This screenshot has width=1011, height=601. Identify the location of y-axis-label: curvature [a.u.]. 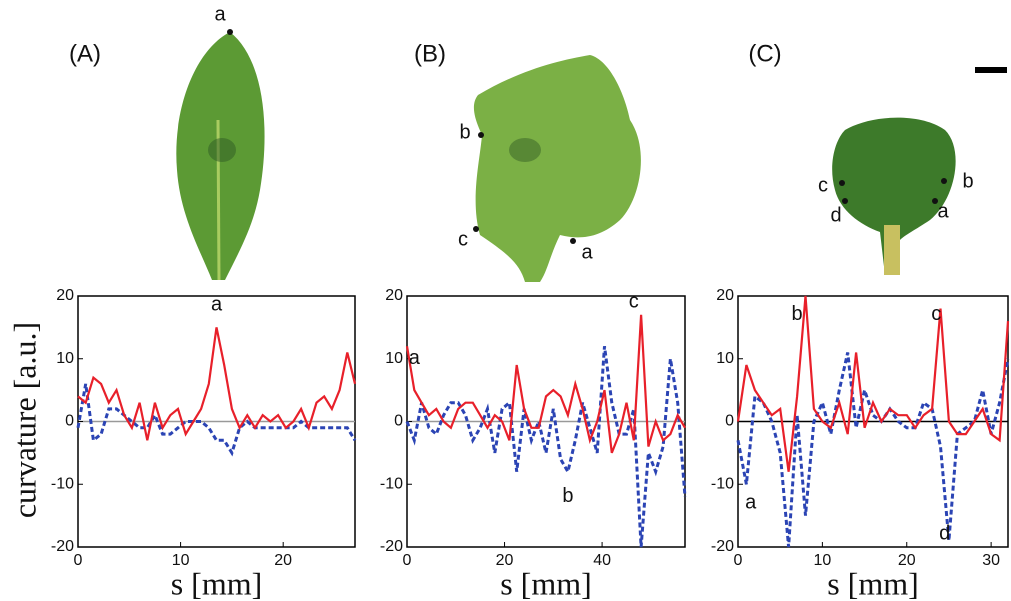
(24, 420).